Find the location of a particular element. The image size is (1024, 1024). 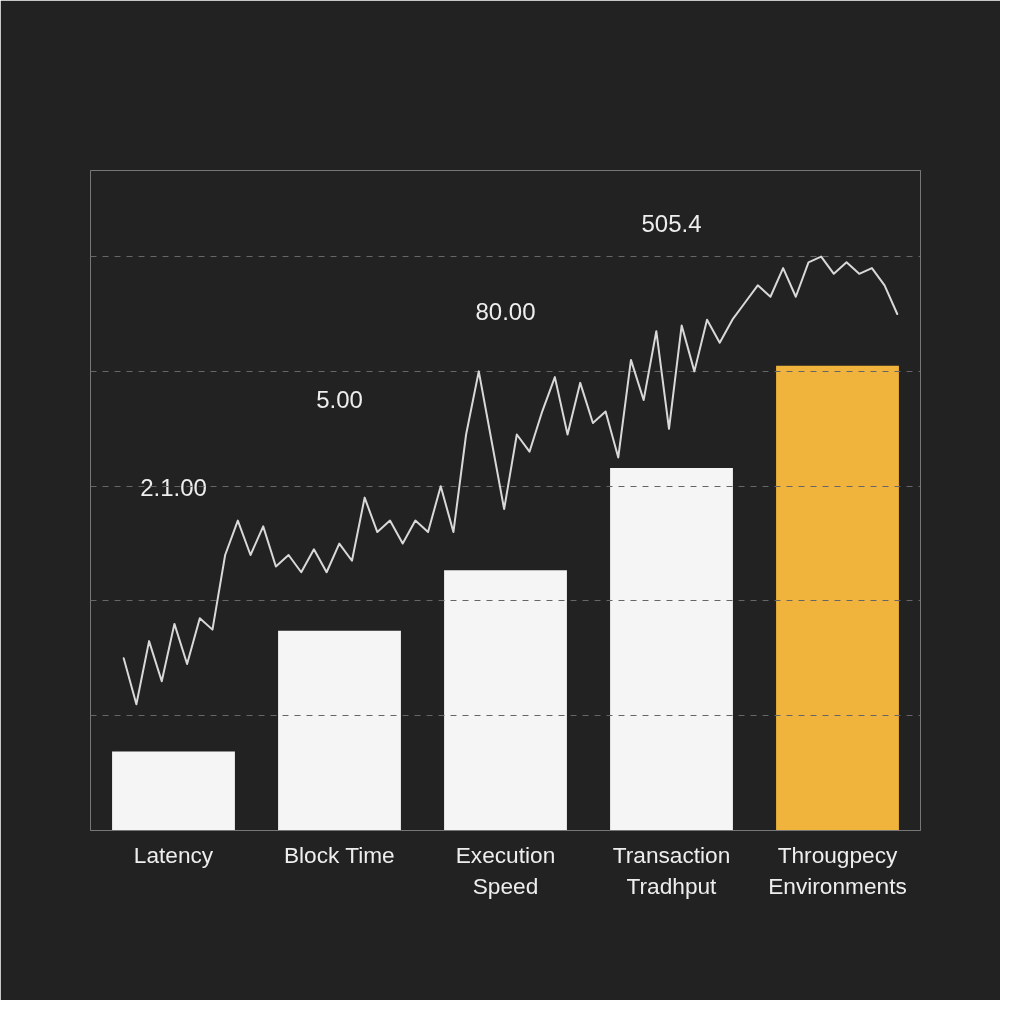

annotation: 5.00 is located at coordinates (339, 400).